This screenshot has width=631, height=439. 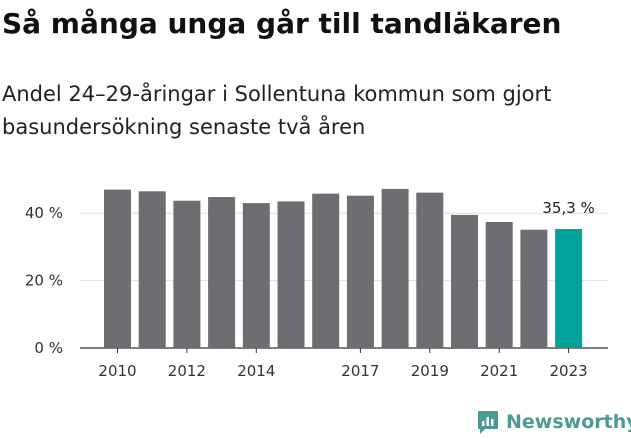 I want to click on x-tick-label: 2012, so click(x=187, y=371).